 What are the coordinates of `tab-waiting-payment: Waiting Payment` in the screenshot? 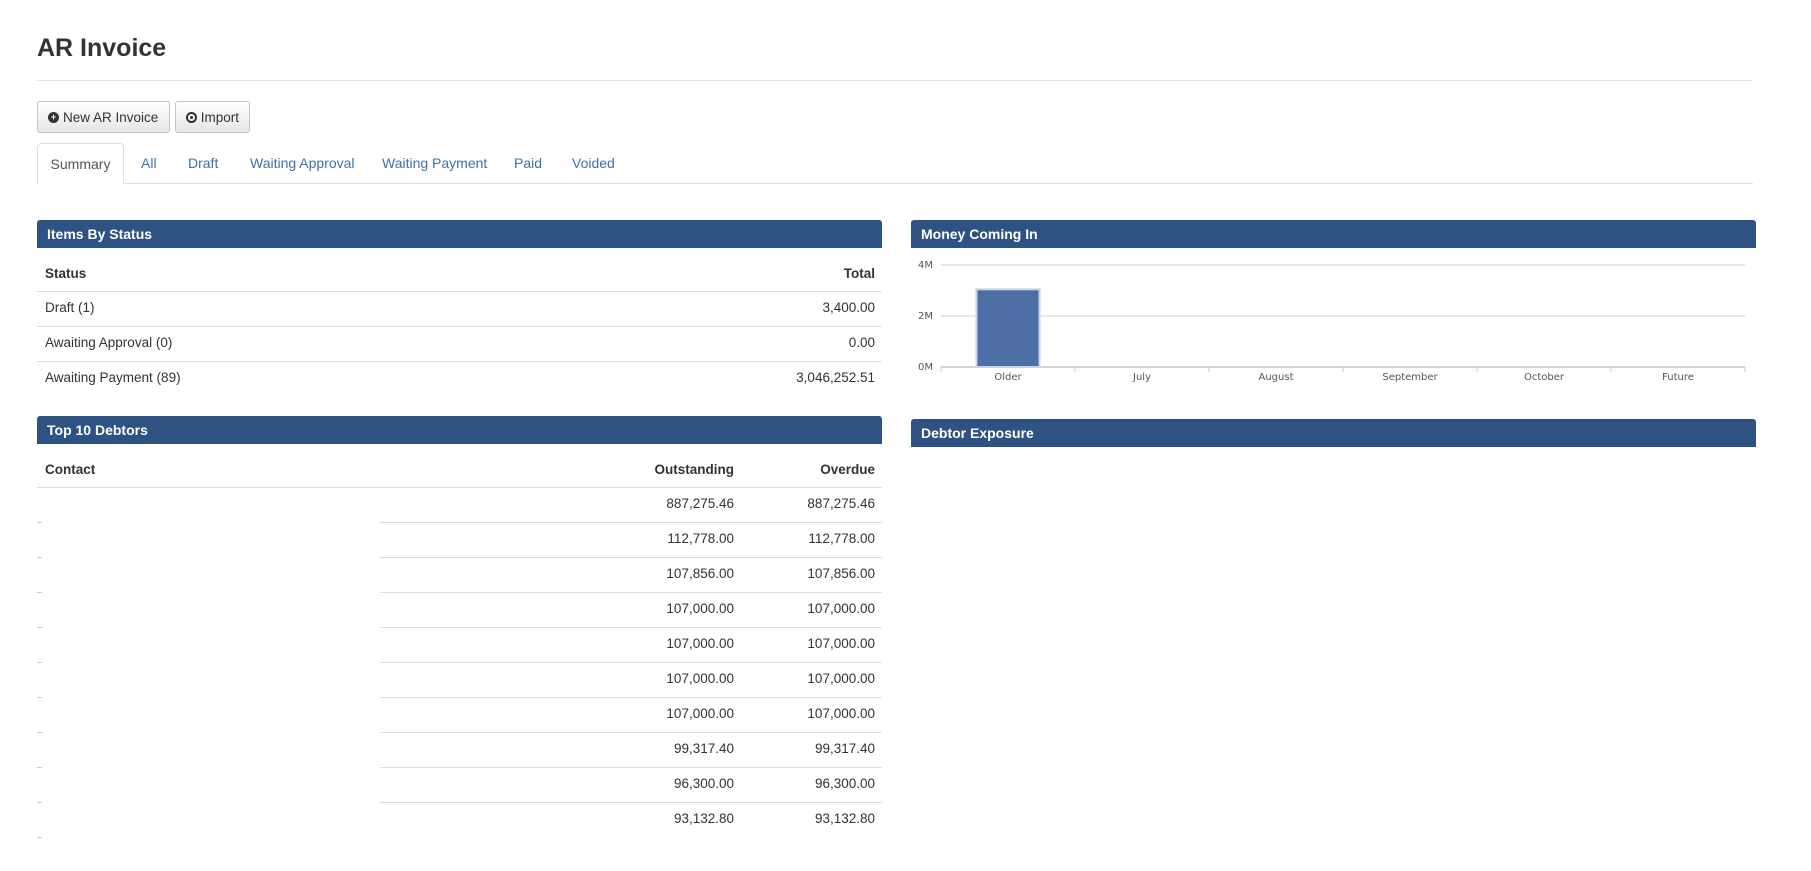 It's located at (435, 163).